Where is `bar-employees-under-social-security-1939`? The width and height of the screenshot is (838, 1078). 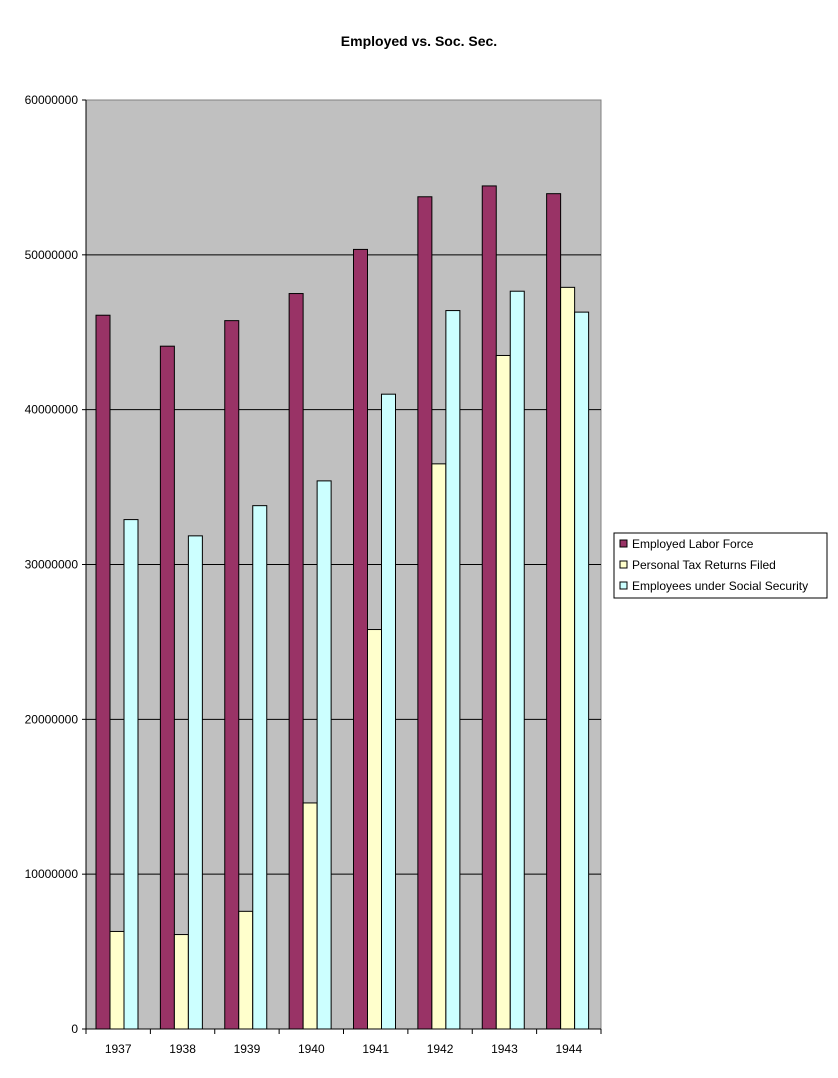
bar-employees-under-social-security-1939 is located at coordinates (260, 767).